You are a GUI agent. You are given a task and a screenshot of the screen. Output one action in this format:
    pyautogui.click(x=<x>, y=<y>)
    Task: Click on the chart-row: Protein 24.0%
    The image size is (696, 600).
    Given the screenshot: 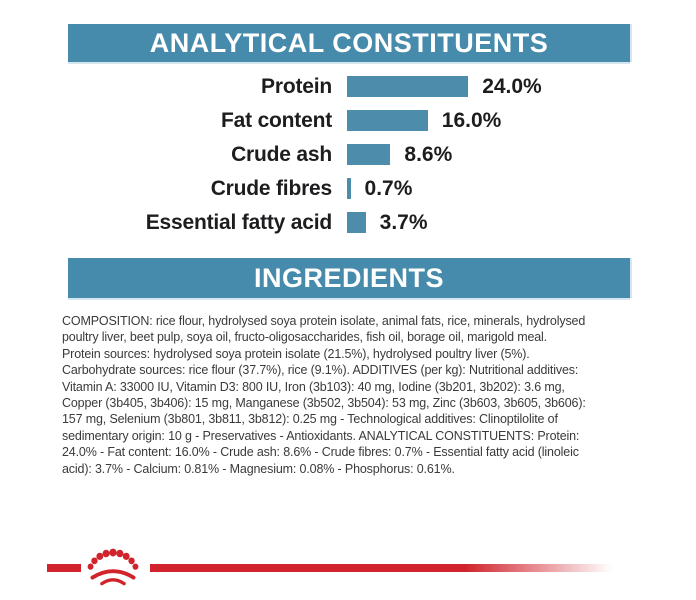 What is the action you would take?
    pyautogui.click(x=302, y=86)
    